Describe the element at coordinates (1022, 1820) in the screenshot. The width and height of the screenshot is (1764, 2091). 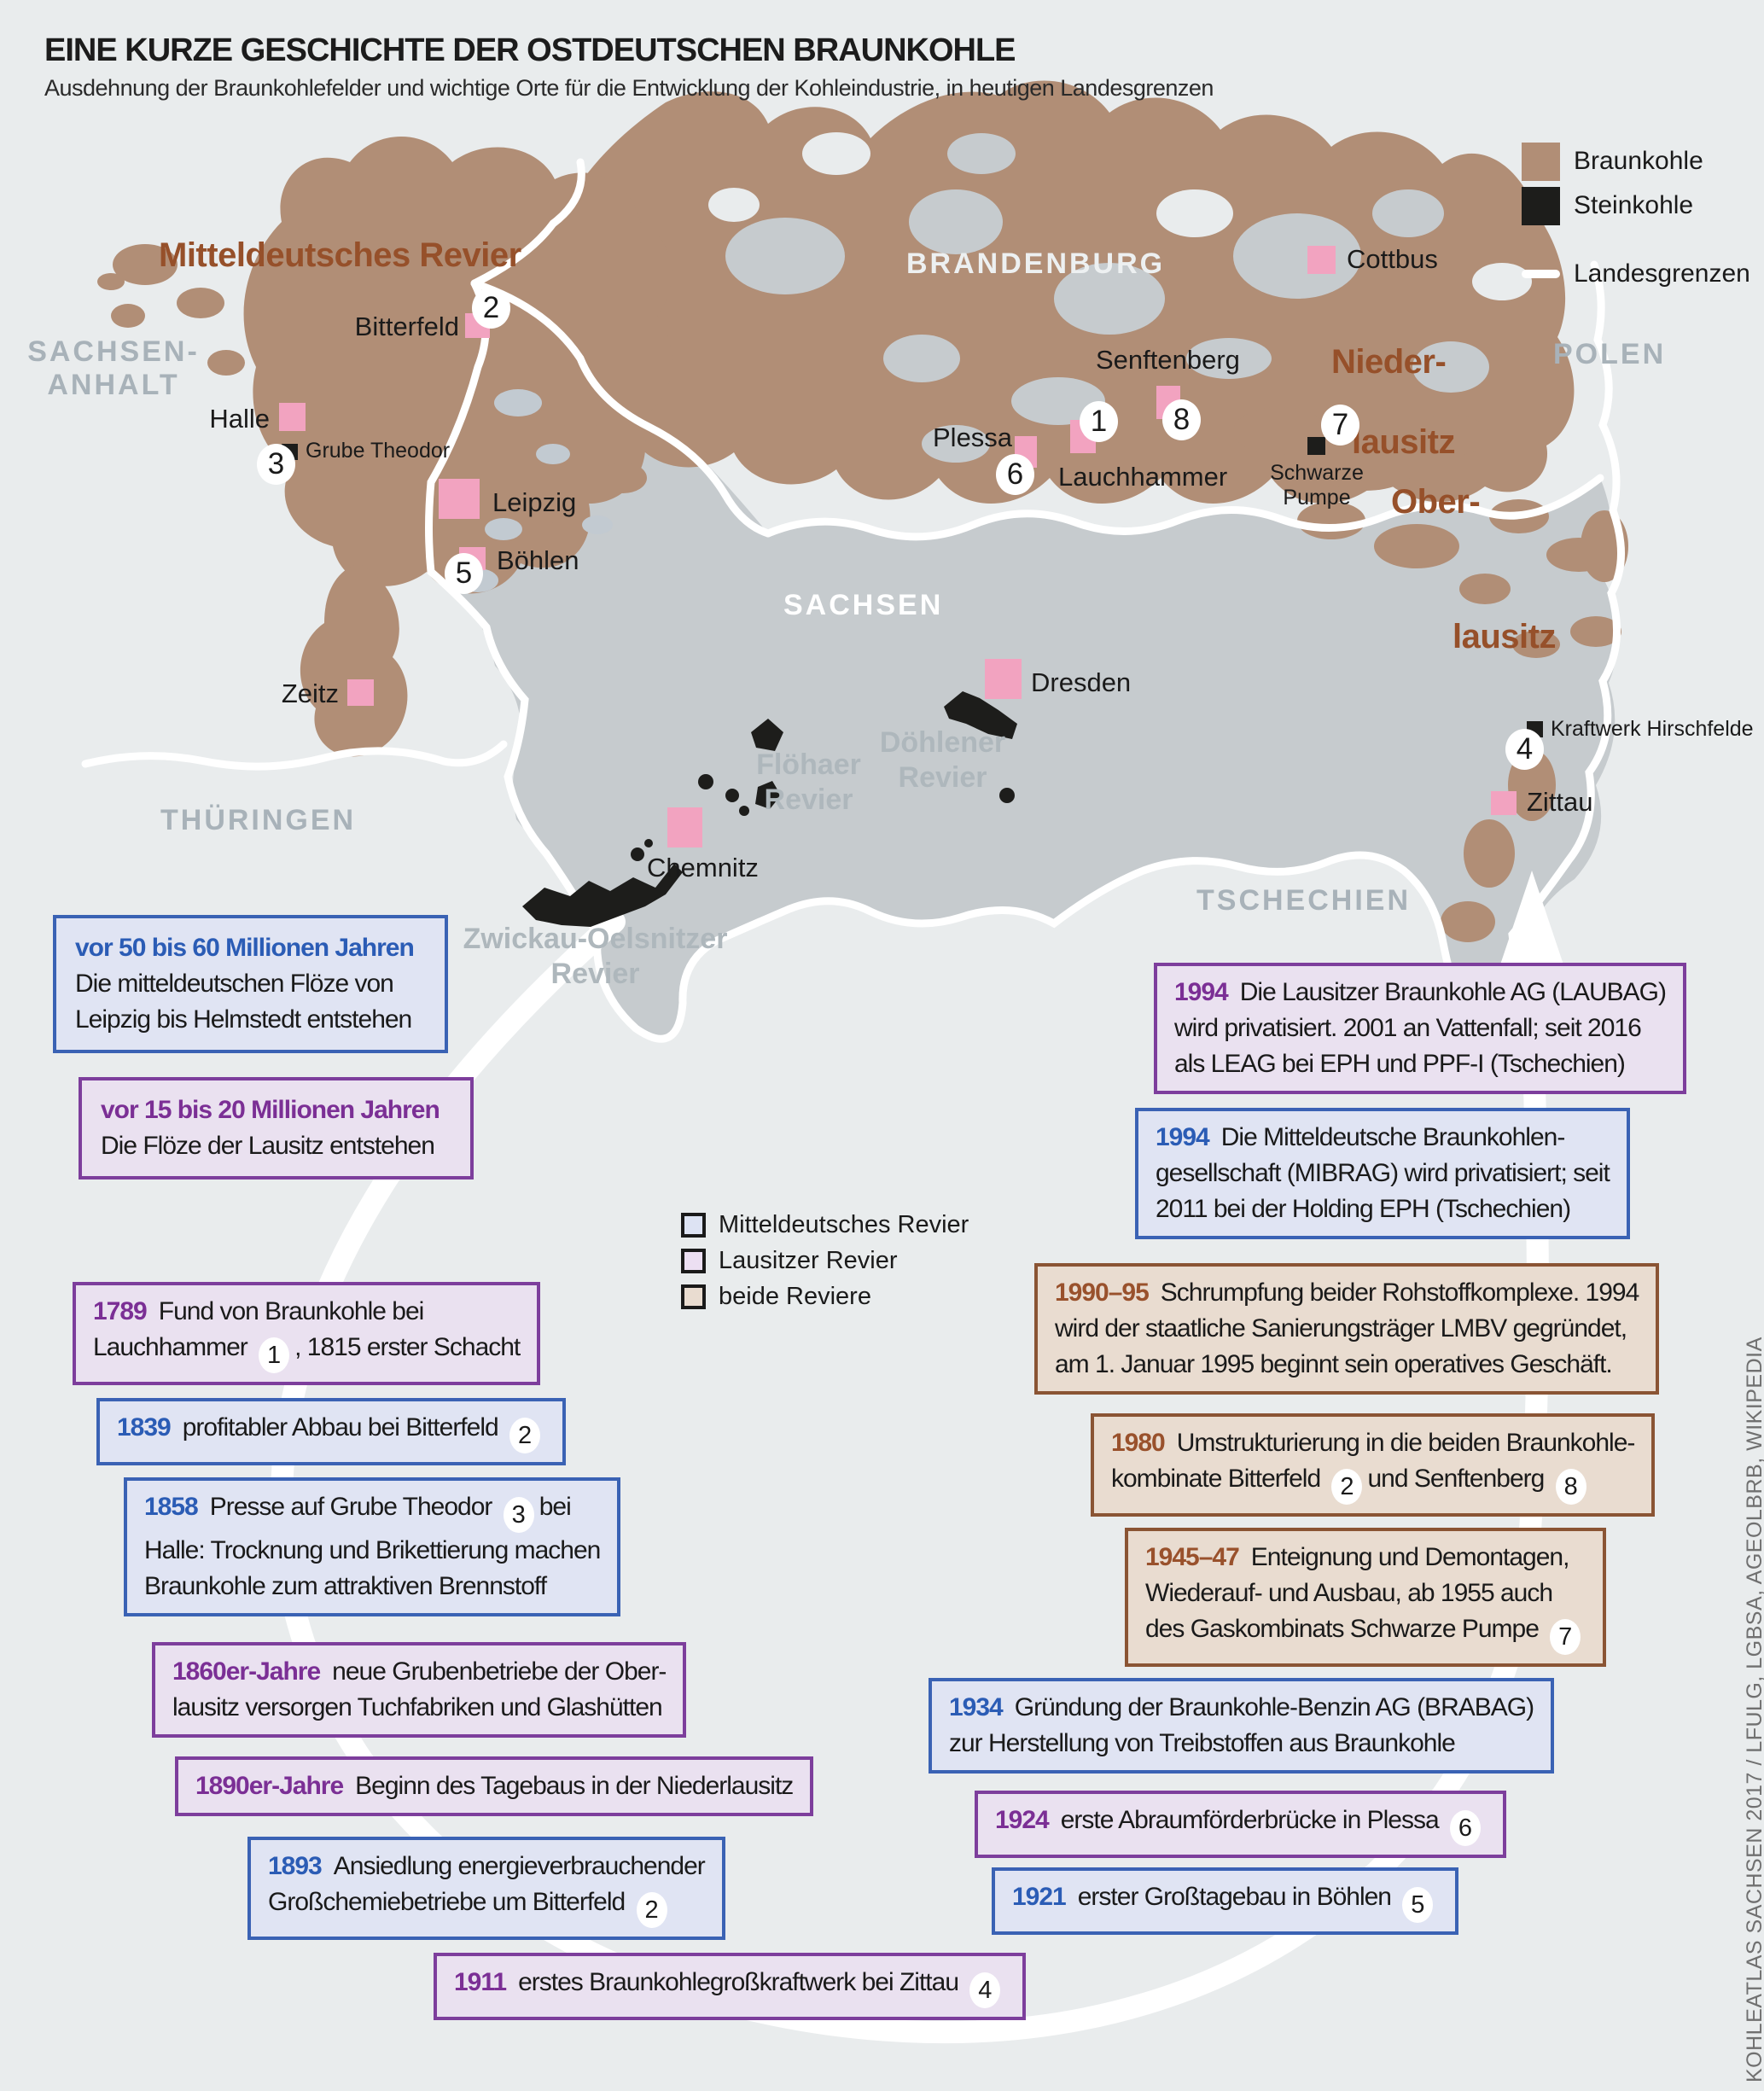
I see `timeline-year: 1924` at that location.